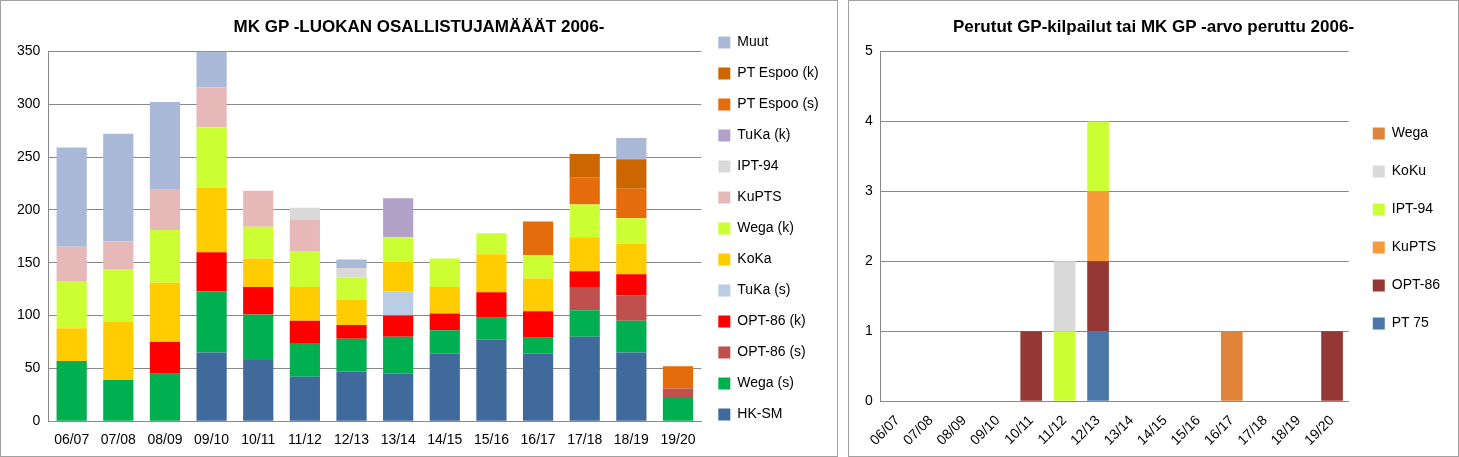  I want to click on legend-label: TuKa (k), so click(764, 134).